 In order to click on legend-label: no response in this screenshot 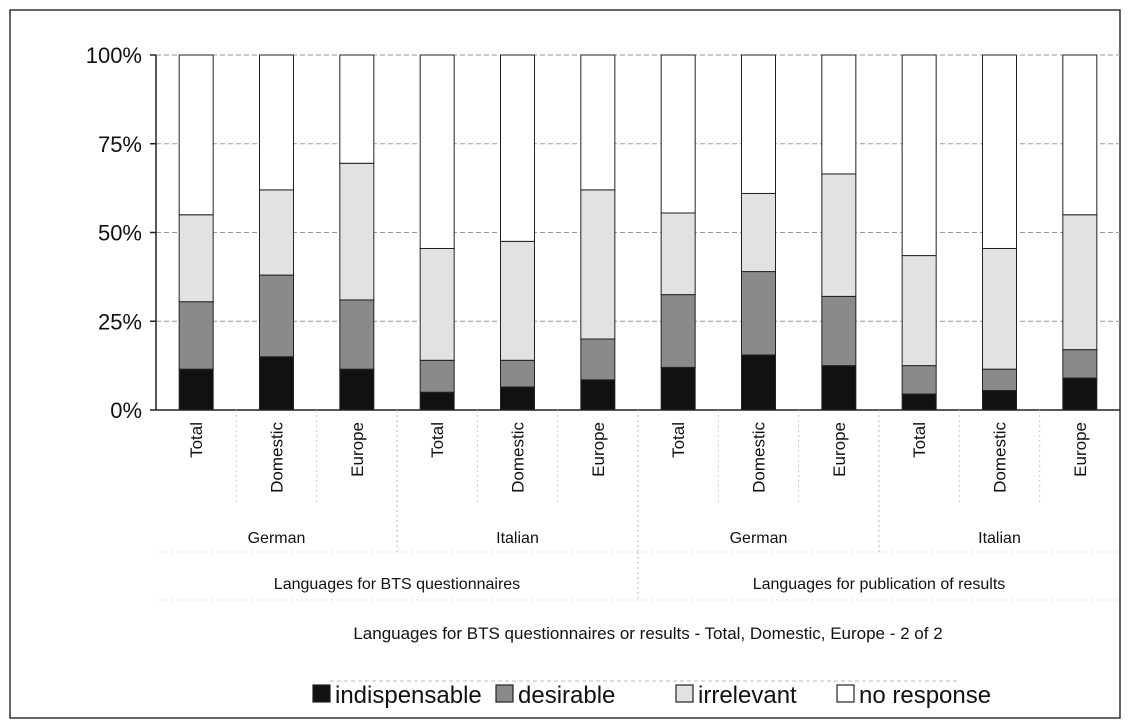, I will do `click(925, 695)`.